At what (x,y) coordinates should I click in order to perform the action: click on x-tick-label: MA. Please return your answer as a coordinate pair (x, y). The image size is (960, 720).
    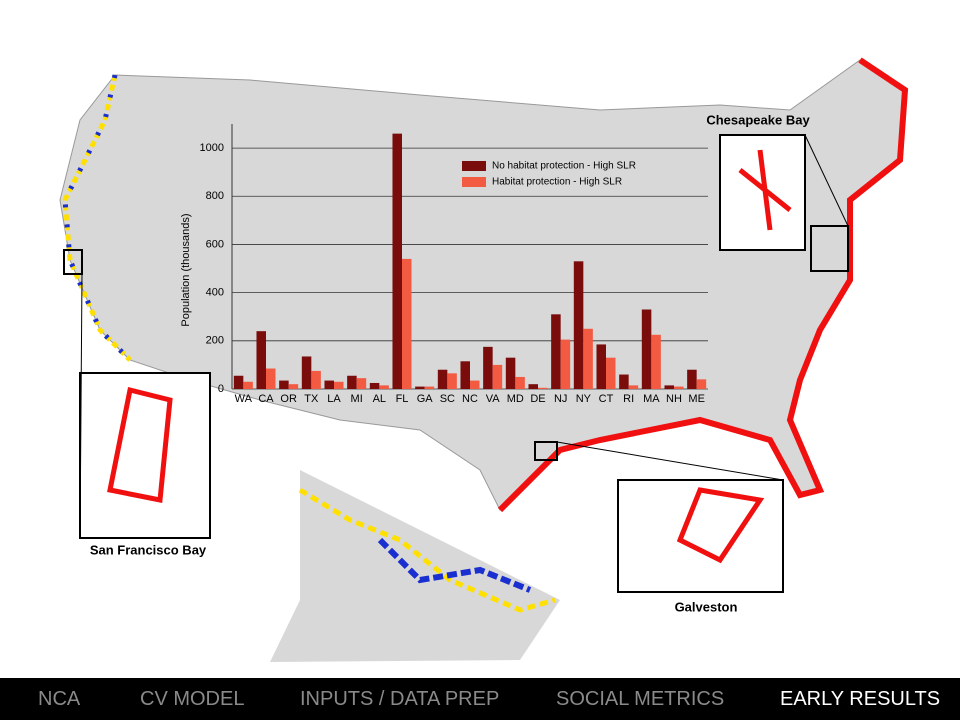
    Looking at the image, I should click on (651, 399).